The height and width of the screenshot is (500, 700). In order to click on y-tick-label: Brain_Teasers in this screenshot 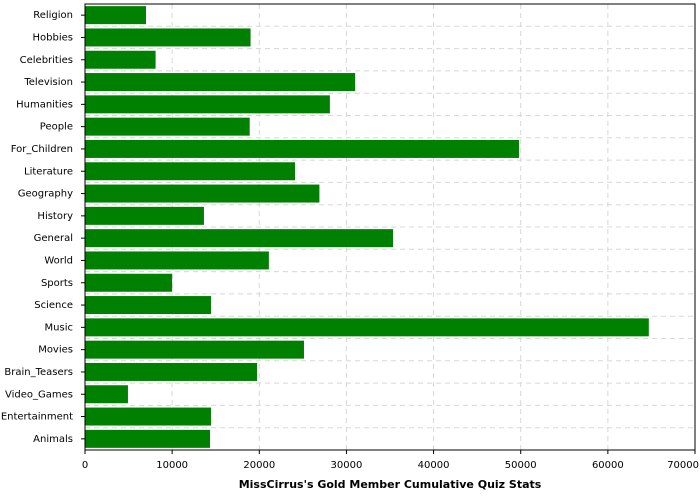, I will do `click(38, 372)`.